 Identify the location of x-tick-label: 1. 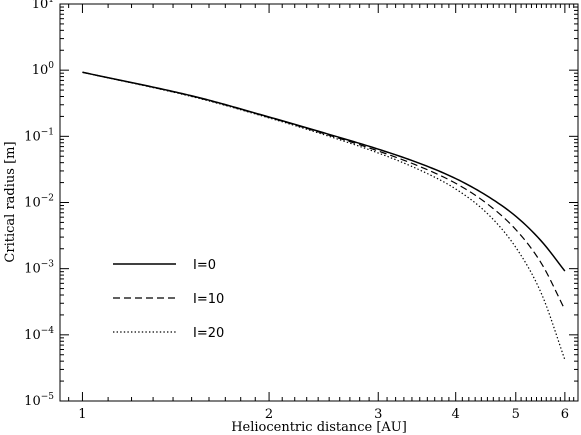
(82, 414).